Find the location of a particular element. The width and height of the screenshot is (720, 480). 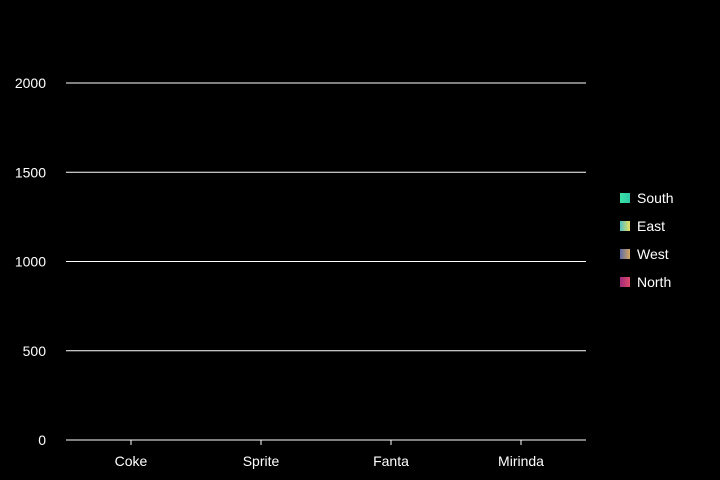

legend-item-north: North is located at coordinates (645, 282).